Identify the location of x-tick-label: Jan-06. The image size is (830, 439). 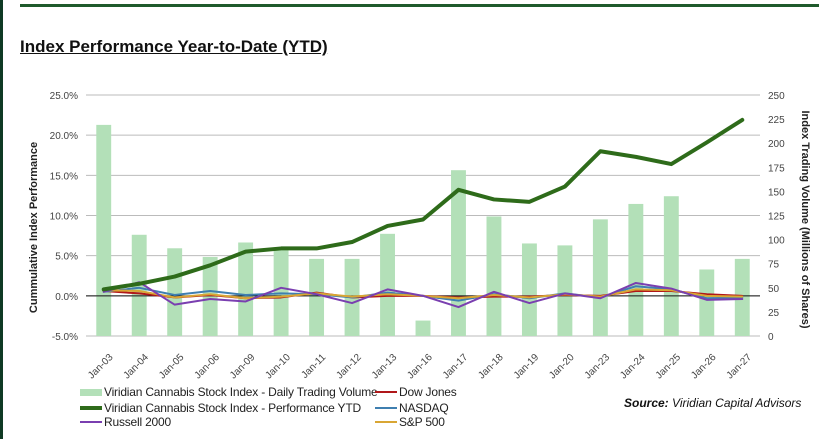
(208, 367).